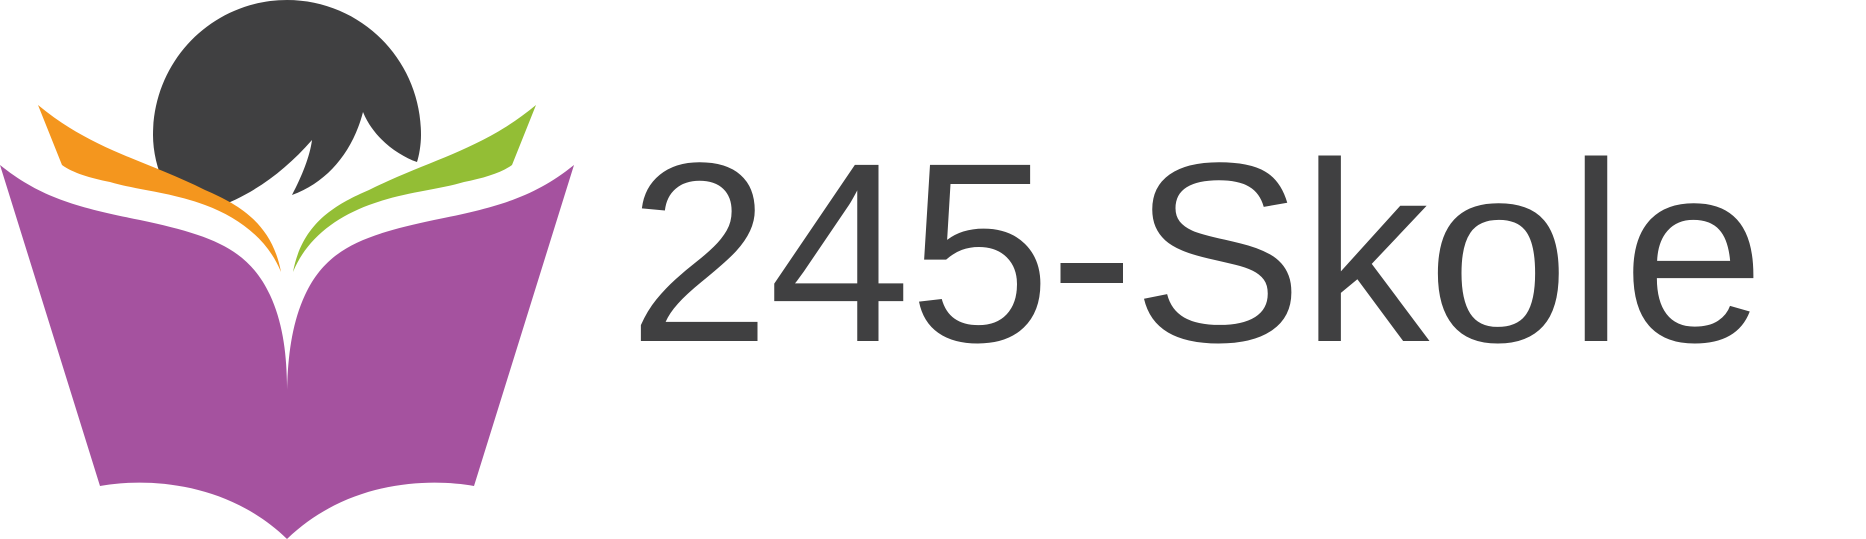  I want to click on left-wing-shape, so click(159, 188).